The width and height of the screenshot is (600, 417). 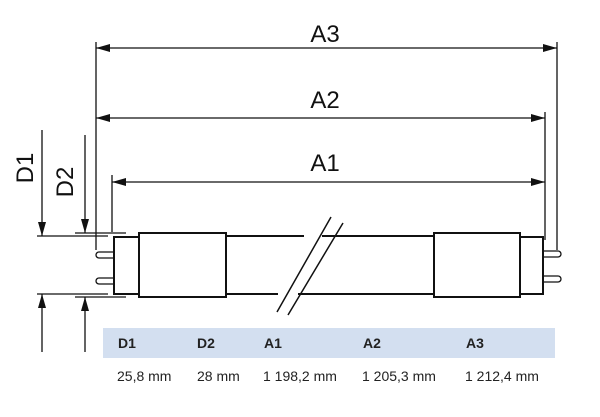 I want to click on a2-label: A2, so click(x=324, y=100).